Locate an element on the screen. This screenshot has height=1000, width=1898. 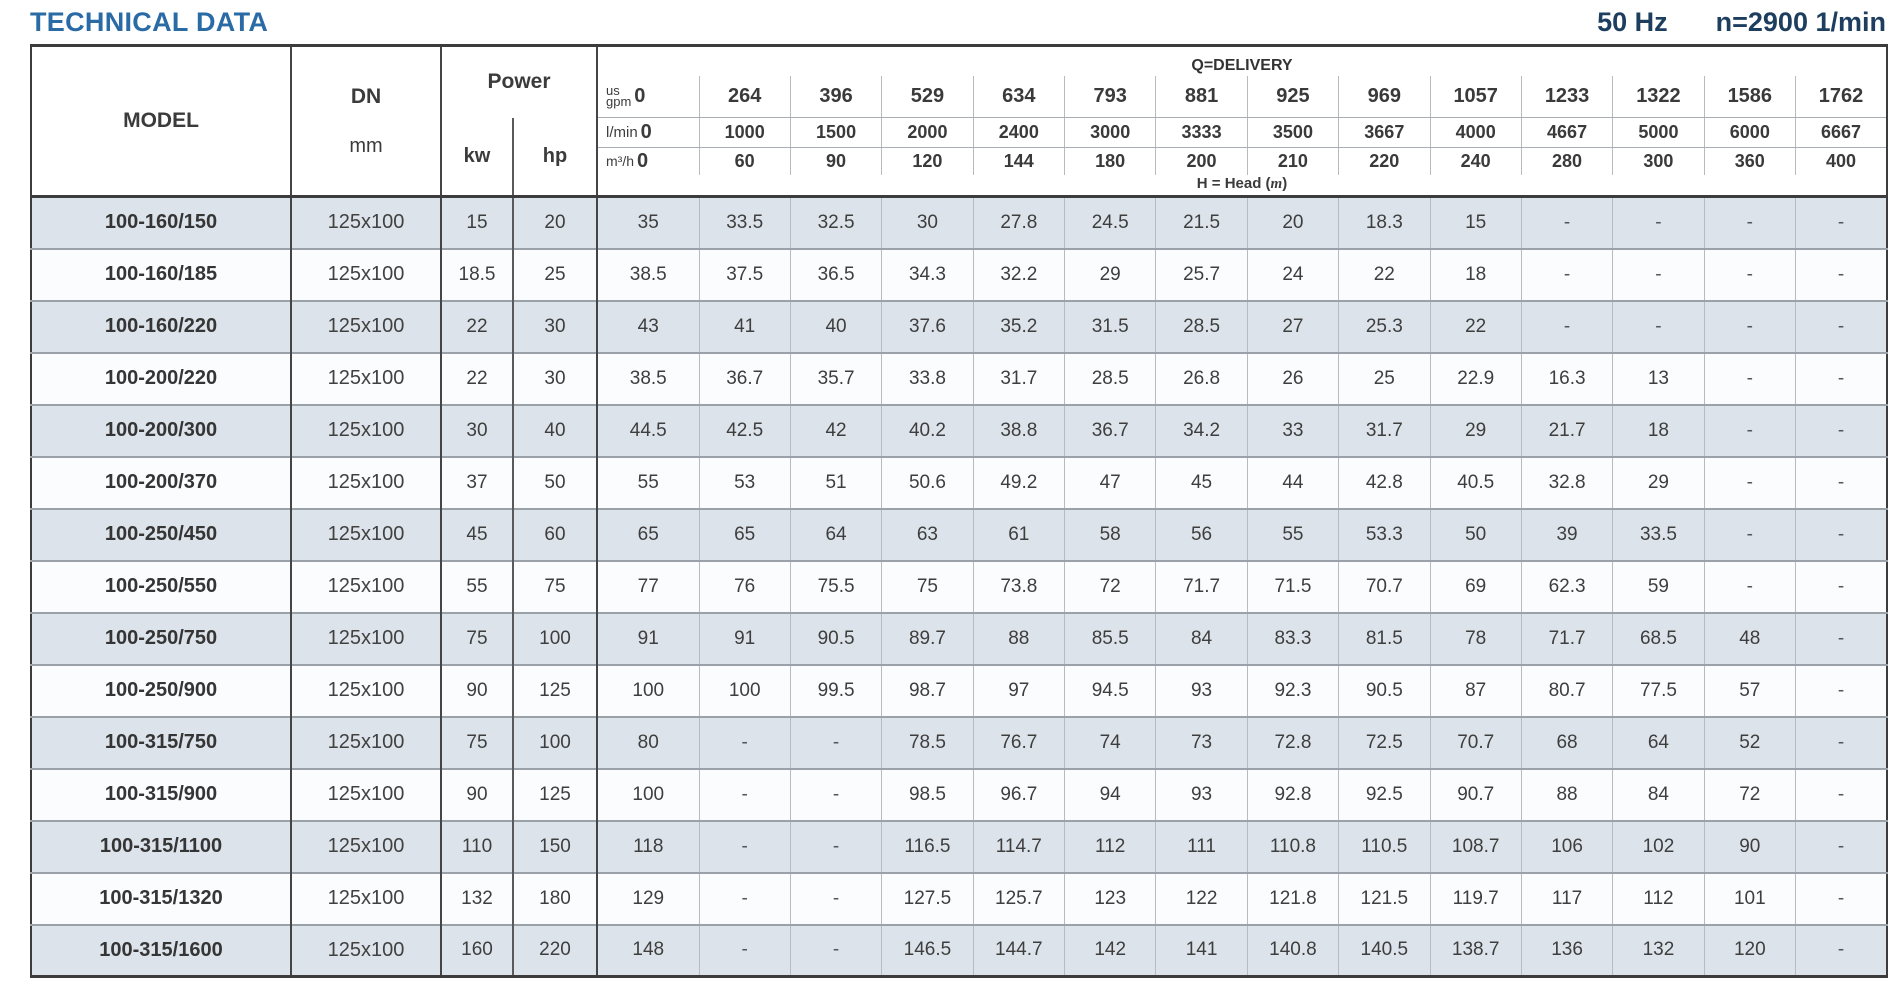
head-cell: 112 is located at coordinates (1110, 846).